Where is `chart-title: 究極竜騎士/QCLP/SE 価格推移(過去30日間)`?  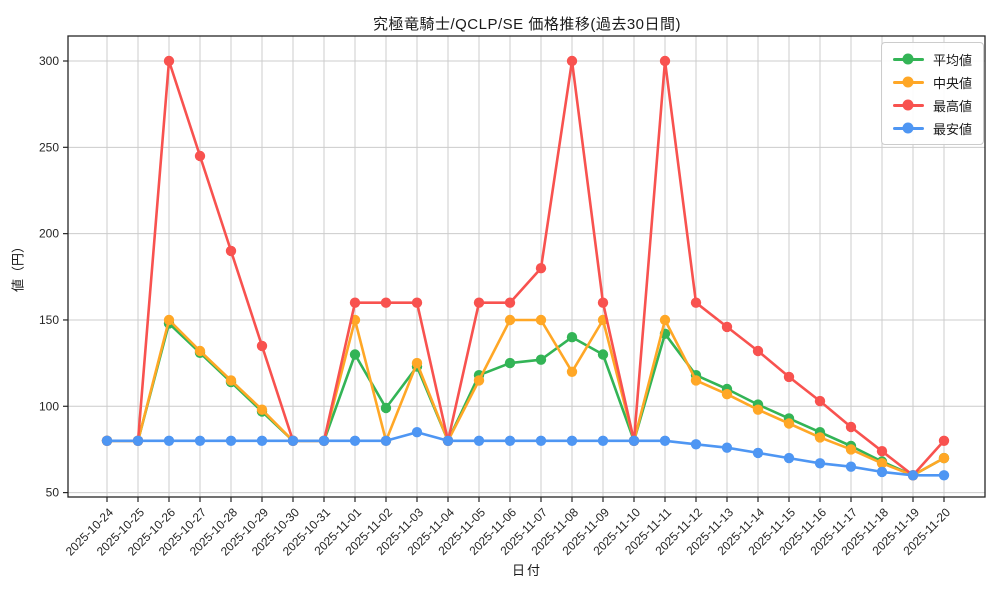 chart-title: 究極竜騎士/QCLP/SE 価格推移(過去30日間) is located at coordinates (527, 24).